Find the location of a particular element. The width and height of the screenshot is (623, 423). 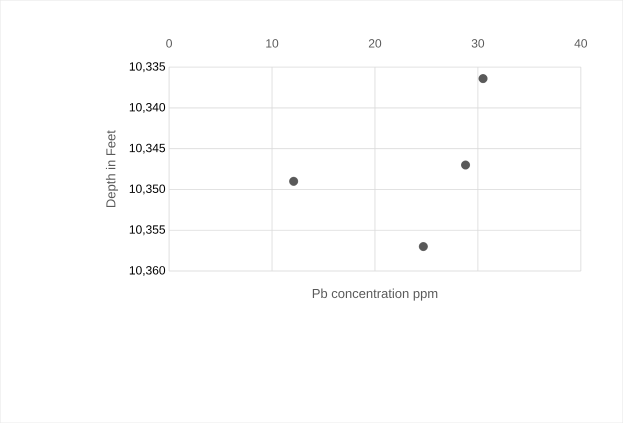

y-tick-label: 10,345 is located at coordinates (148, 149).